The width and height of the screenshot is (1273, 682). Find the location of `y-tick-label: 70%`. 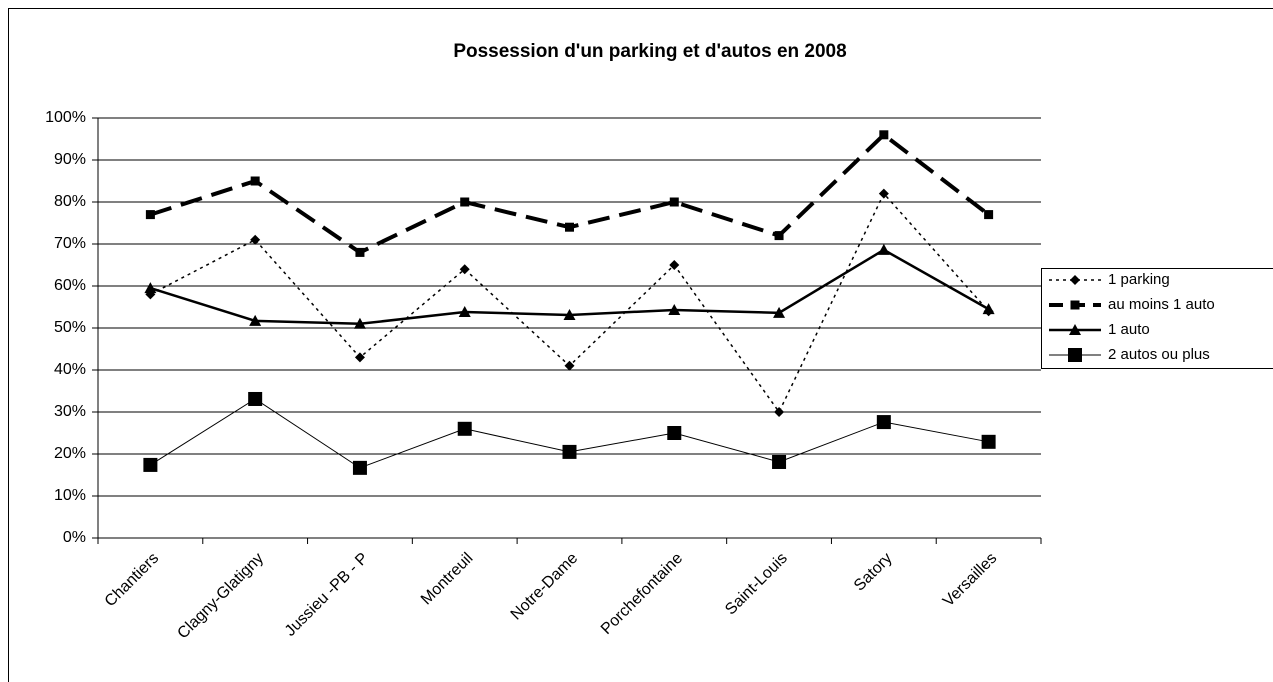

y-tick-label: 70% is located at coordinates (70, 243).